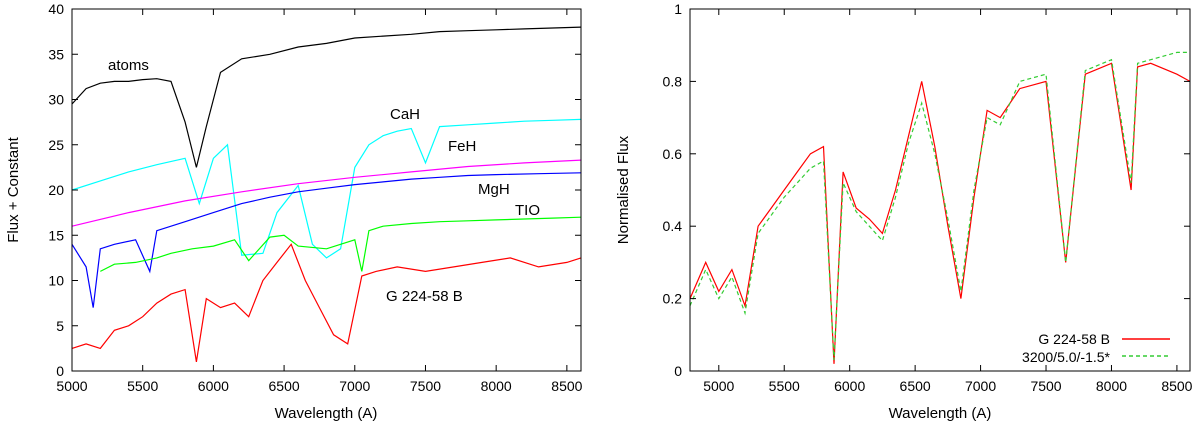  Describe the element at coordinates (940, 413) in the screenshot. I see `right-x-axis-title: Wavelength (A)` at that location.